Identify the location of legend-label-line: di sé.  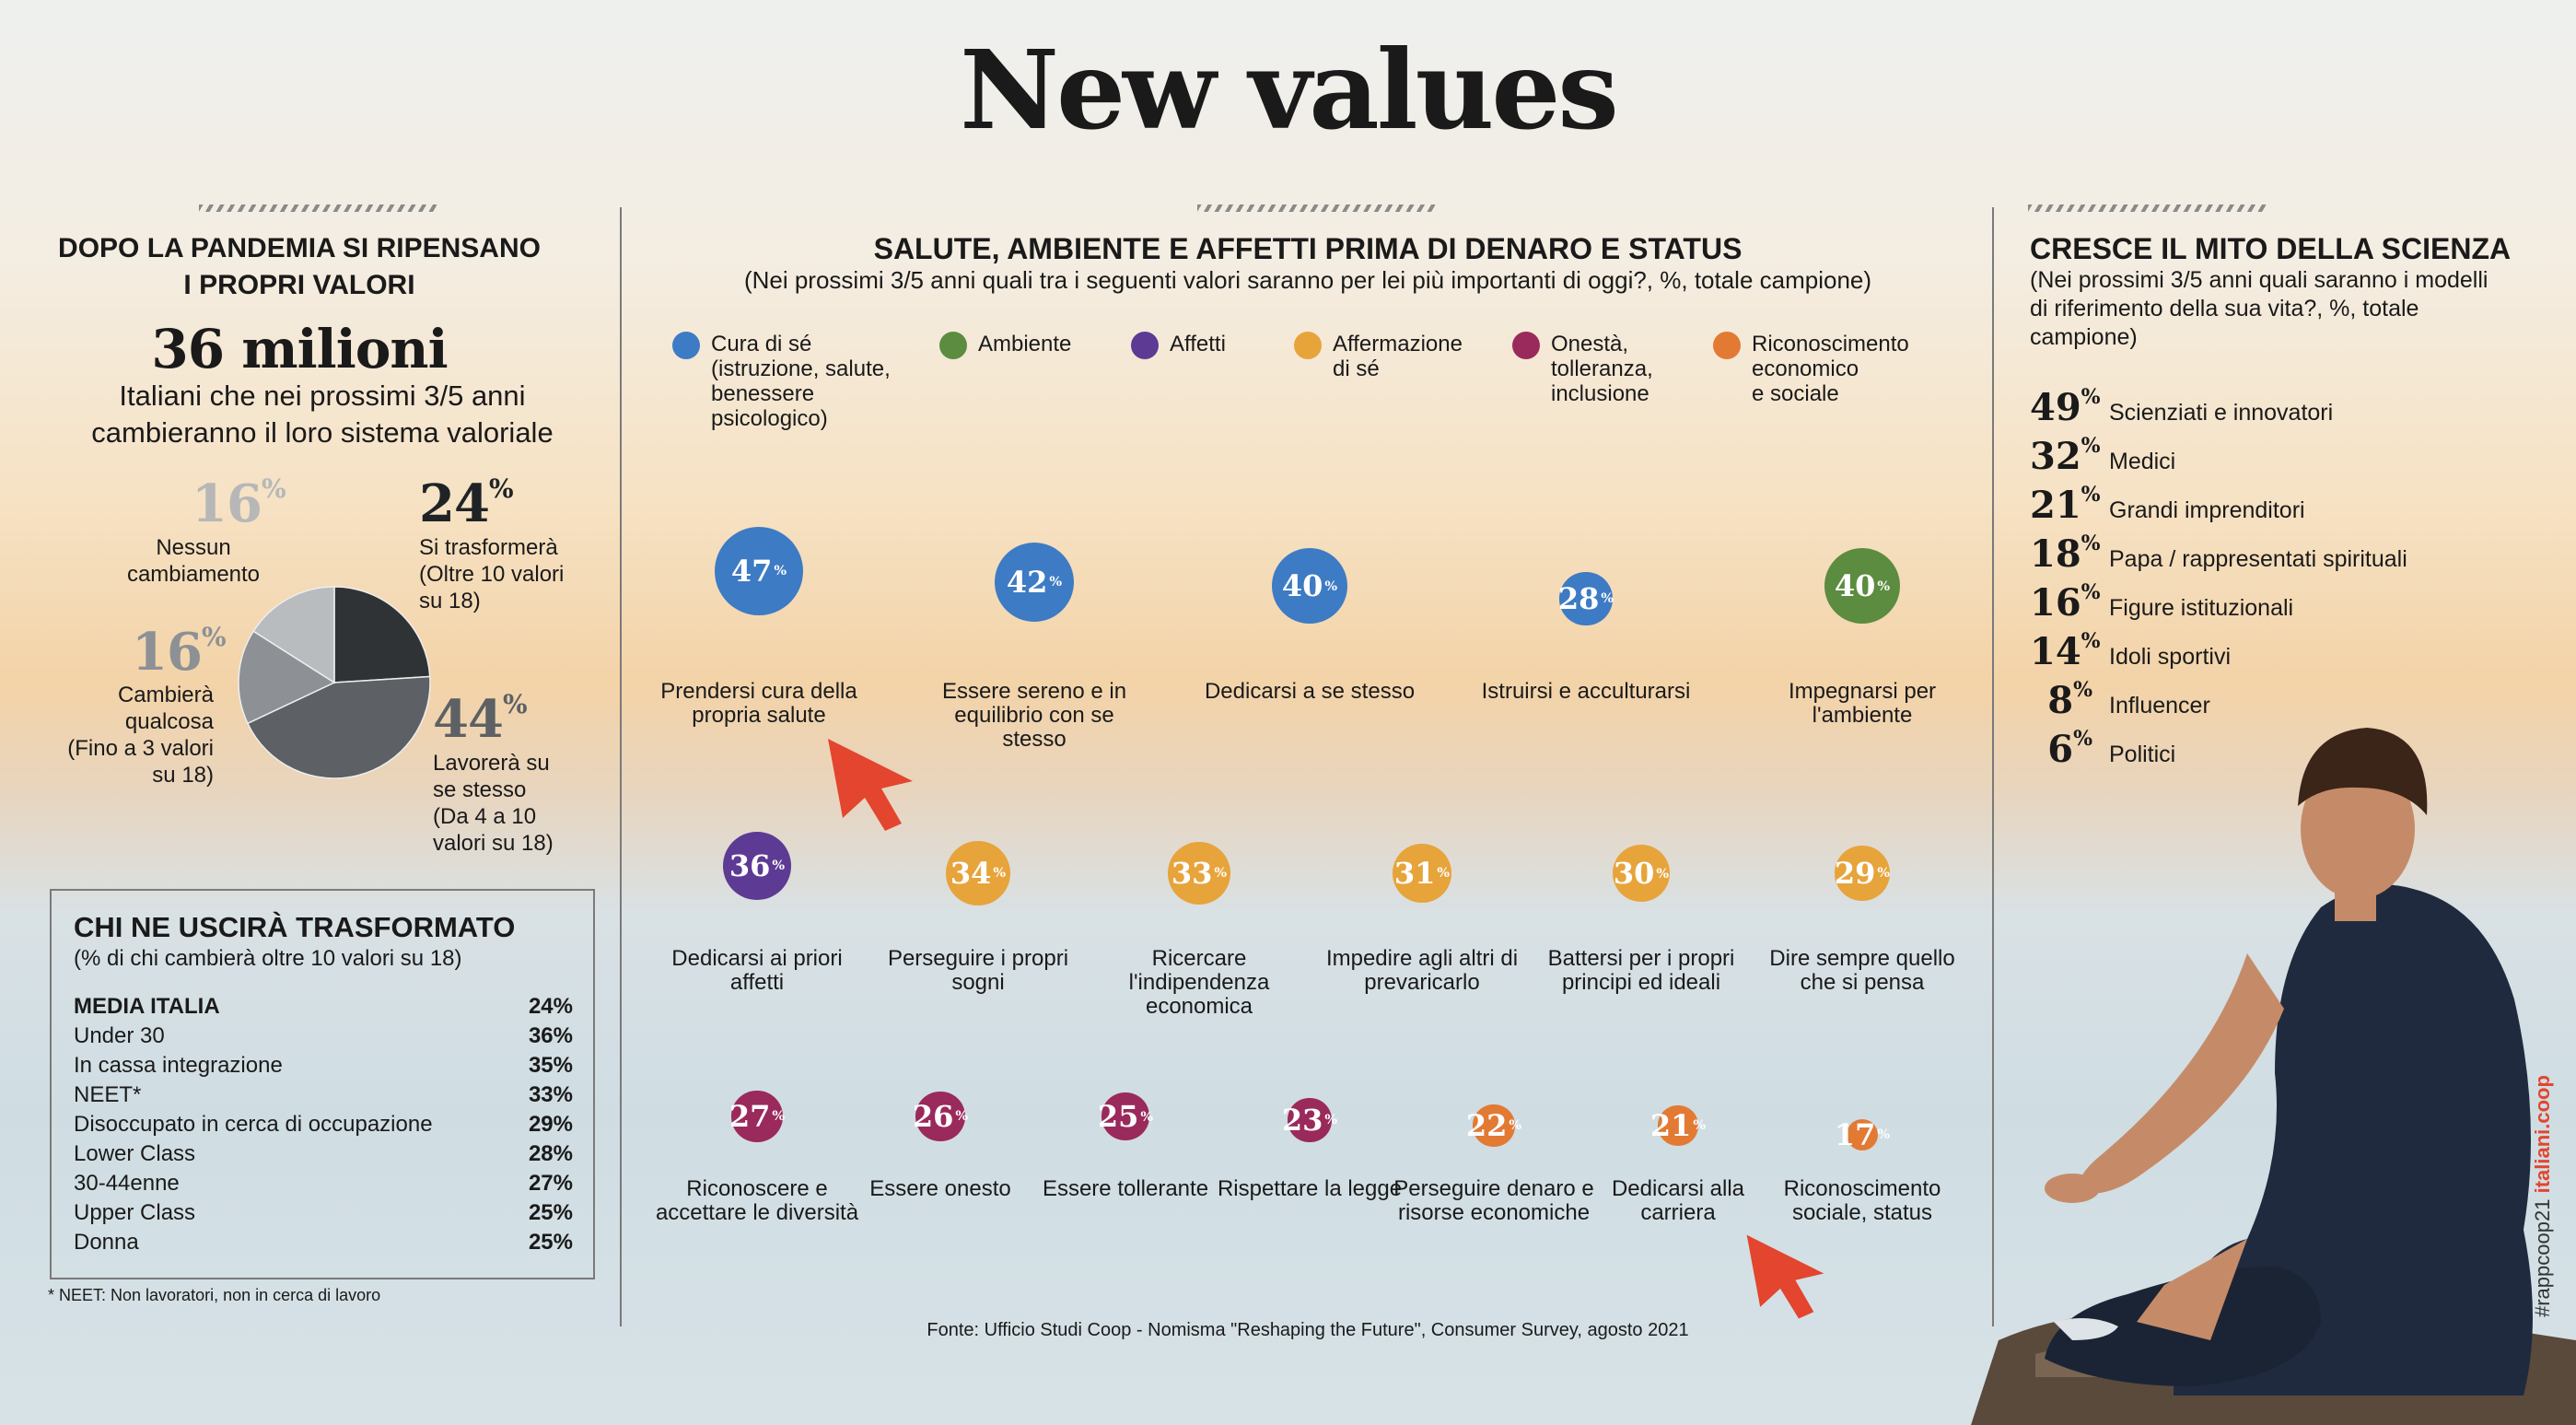
(1356, 368).